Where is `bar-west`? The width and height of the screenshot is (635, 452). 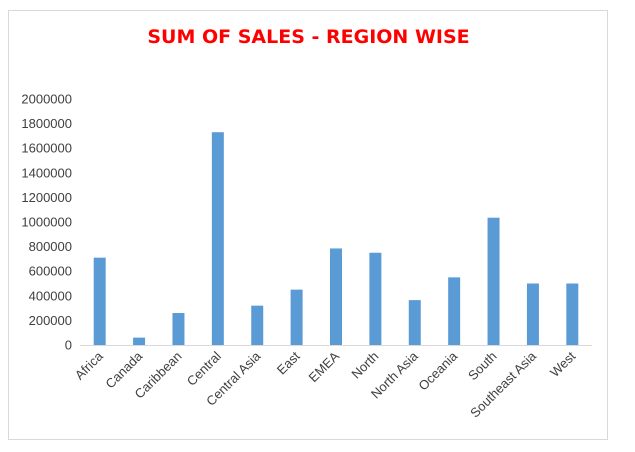
bar-west is located at coordinates (572, 315).